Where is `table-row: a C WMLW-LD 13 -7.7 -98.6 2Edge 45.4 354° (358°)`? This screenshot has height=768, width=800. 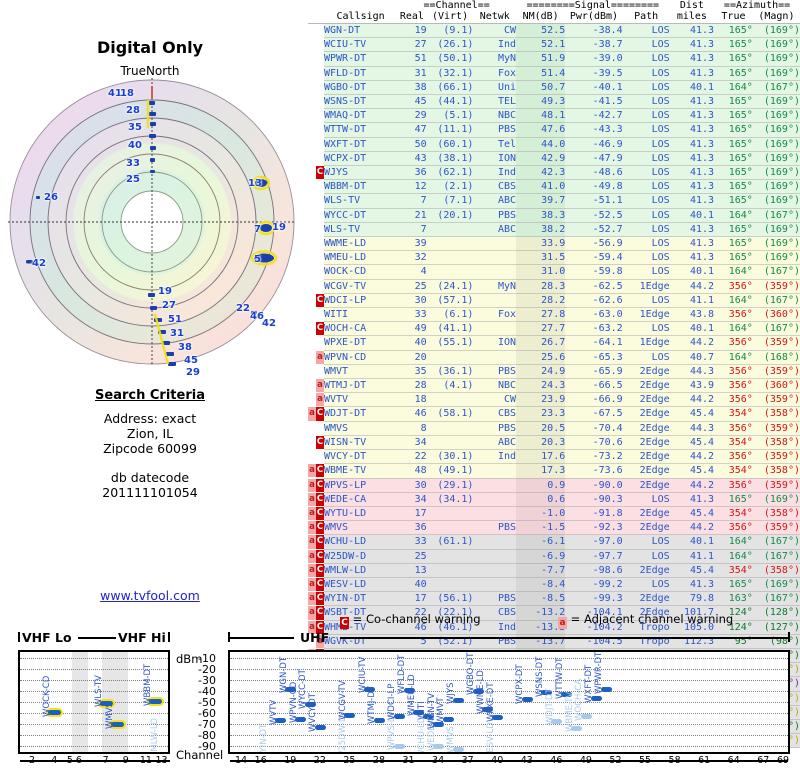
table-row: a C WMLW-LD 13 -7.7 -98.6 2Edge 45.4 354° (358°) is located at coordinates (554, 570).